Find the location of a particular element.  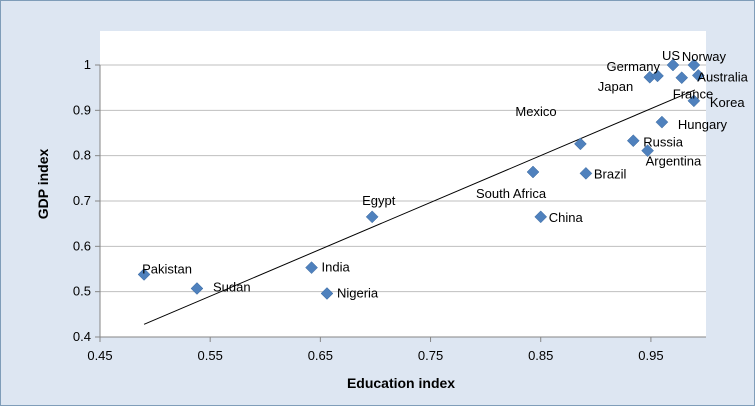

y-tick-label: 0.7 is located at coordinates (82, 200).